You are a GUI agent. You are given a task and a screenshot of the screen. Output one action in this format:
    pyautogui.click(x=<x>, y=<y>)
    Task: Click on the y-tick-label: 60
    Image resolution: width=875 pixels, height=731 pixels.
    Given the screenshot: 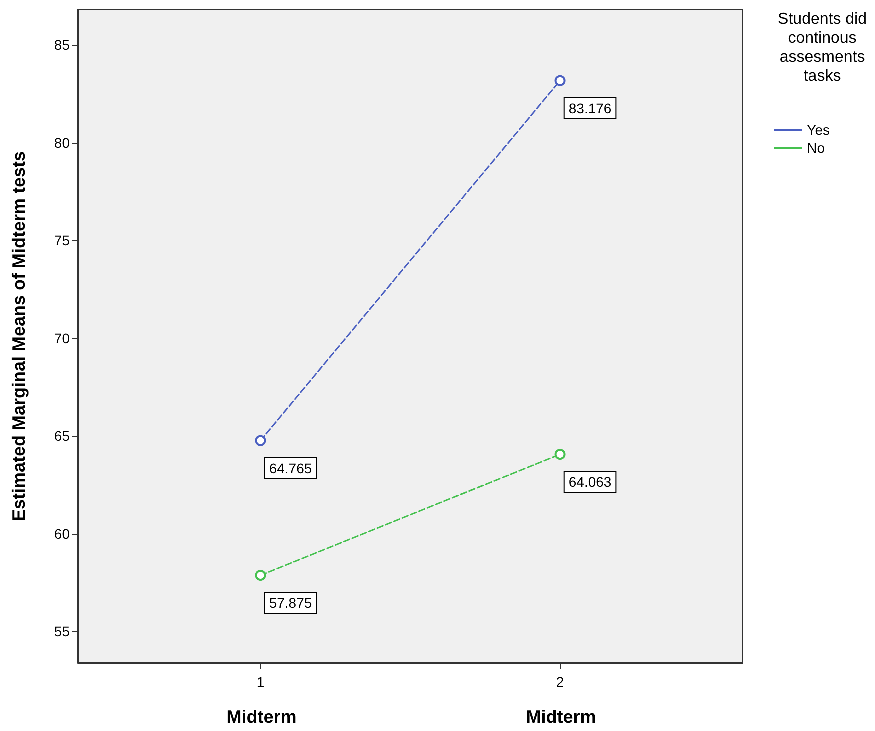 What is the action you would take?
    pyautogui.click(x=62, y=534)
    